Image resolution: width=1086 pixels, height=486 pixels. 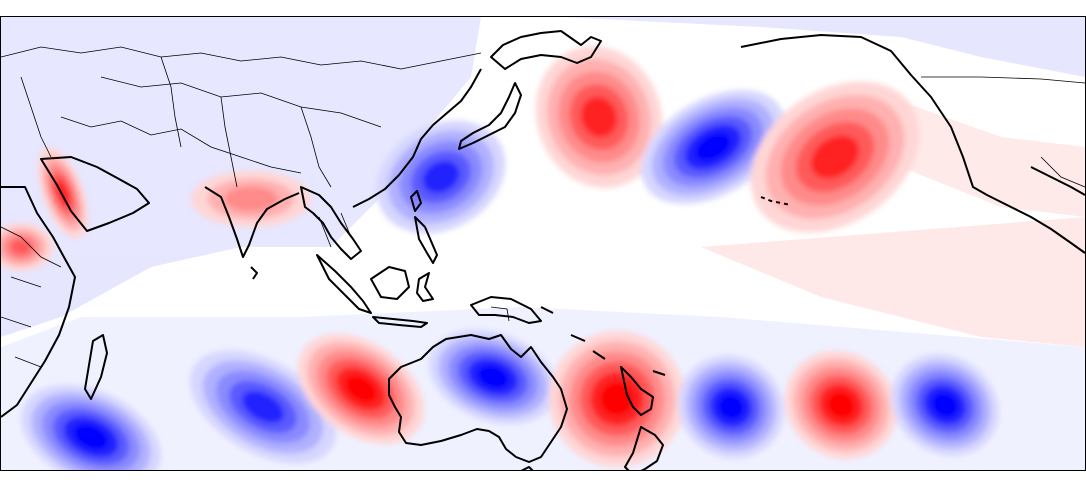 I want to click on anomaly-s-pacific-low, so click(x=731, y=407).